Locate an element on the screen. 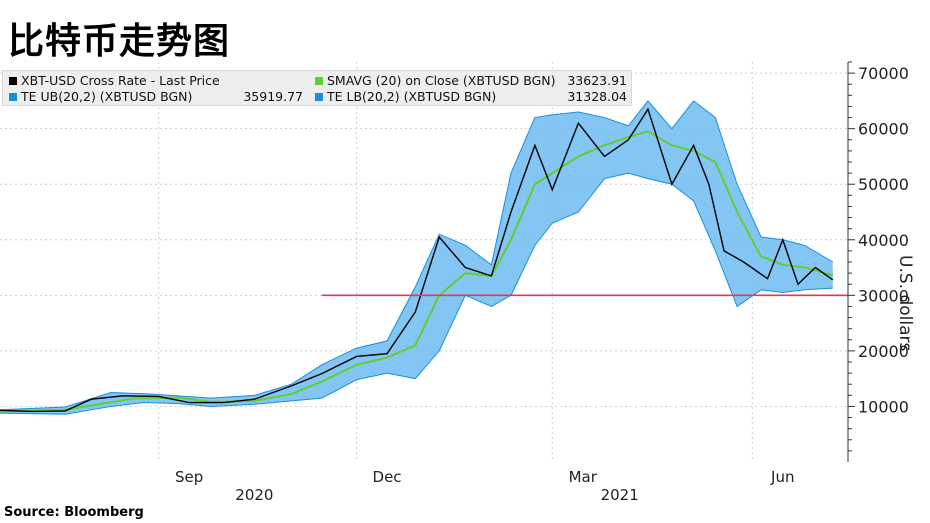 Image resolution: width=930 pixels, height=523 pixels. y-tick-label: 30000 is located at coordinates (883, 295).